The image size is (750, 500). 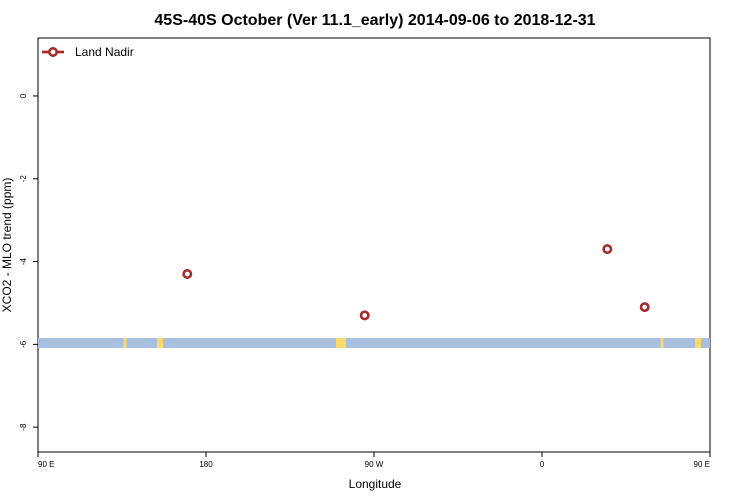 I want to click on y-axis-ticks: 0 -2 -4 -6 -8, so click(x=28, y=262).